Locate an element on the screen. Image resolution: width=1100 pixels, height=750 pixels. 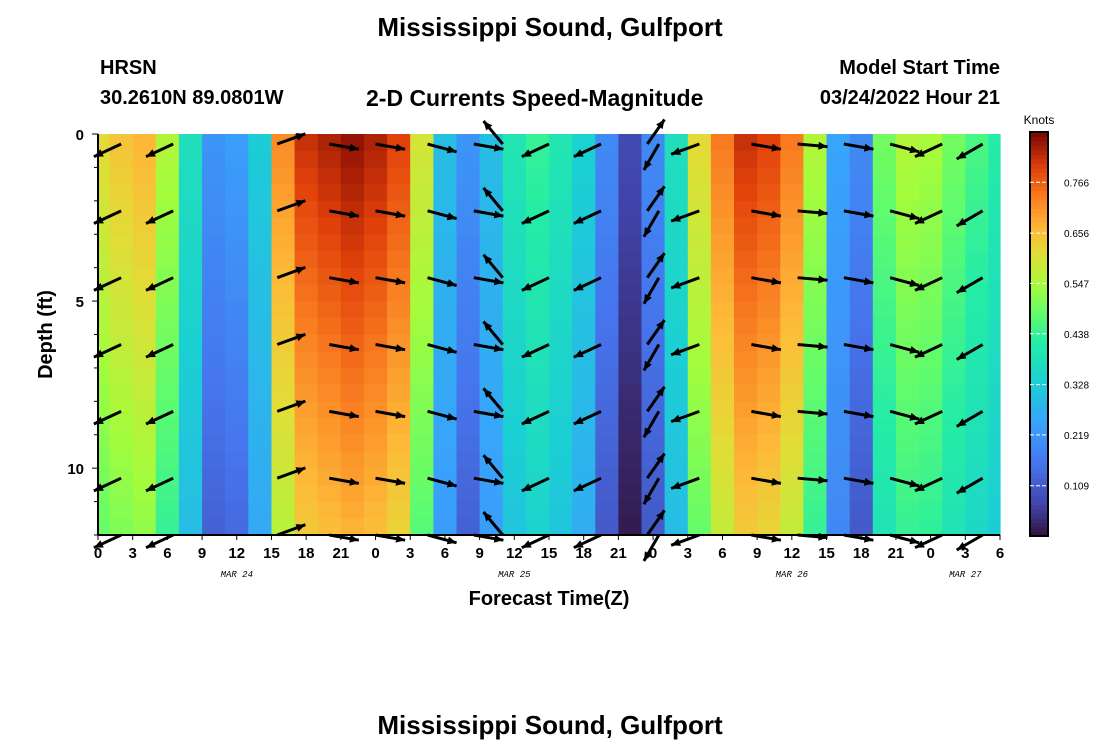
x-tick-label: 15 is located at coordinates (549, 553).